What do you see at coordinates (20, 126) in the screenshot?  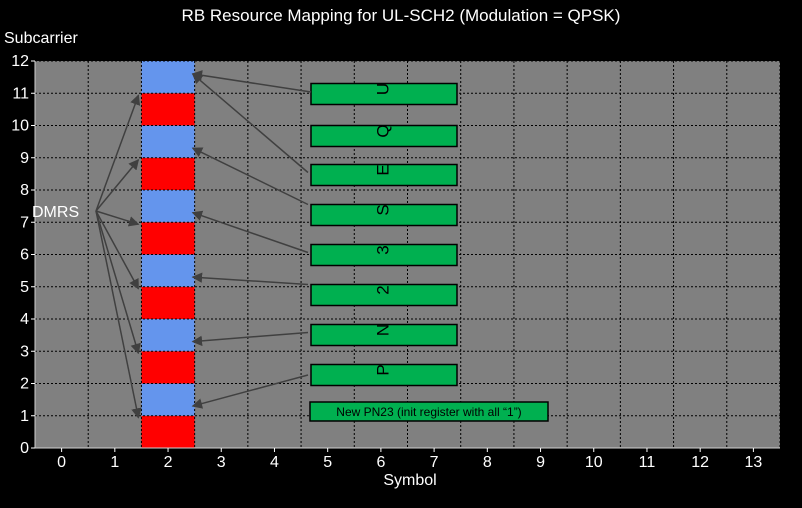 I see `y-tick-label: 10` at bounding box center [20, 126].